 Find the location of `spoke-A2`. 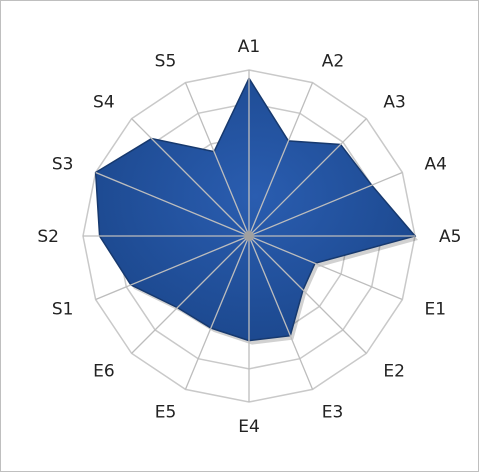

spoke-A2 is located at coordinates (281, 159).